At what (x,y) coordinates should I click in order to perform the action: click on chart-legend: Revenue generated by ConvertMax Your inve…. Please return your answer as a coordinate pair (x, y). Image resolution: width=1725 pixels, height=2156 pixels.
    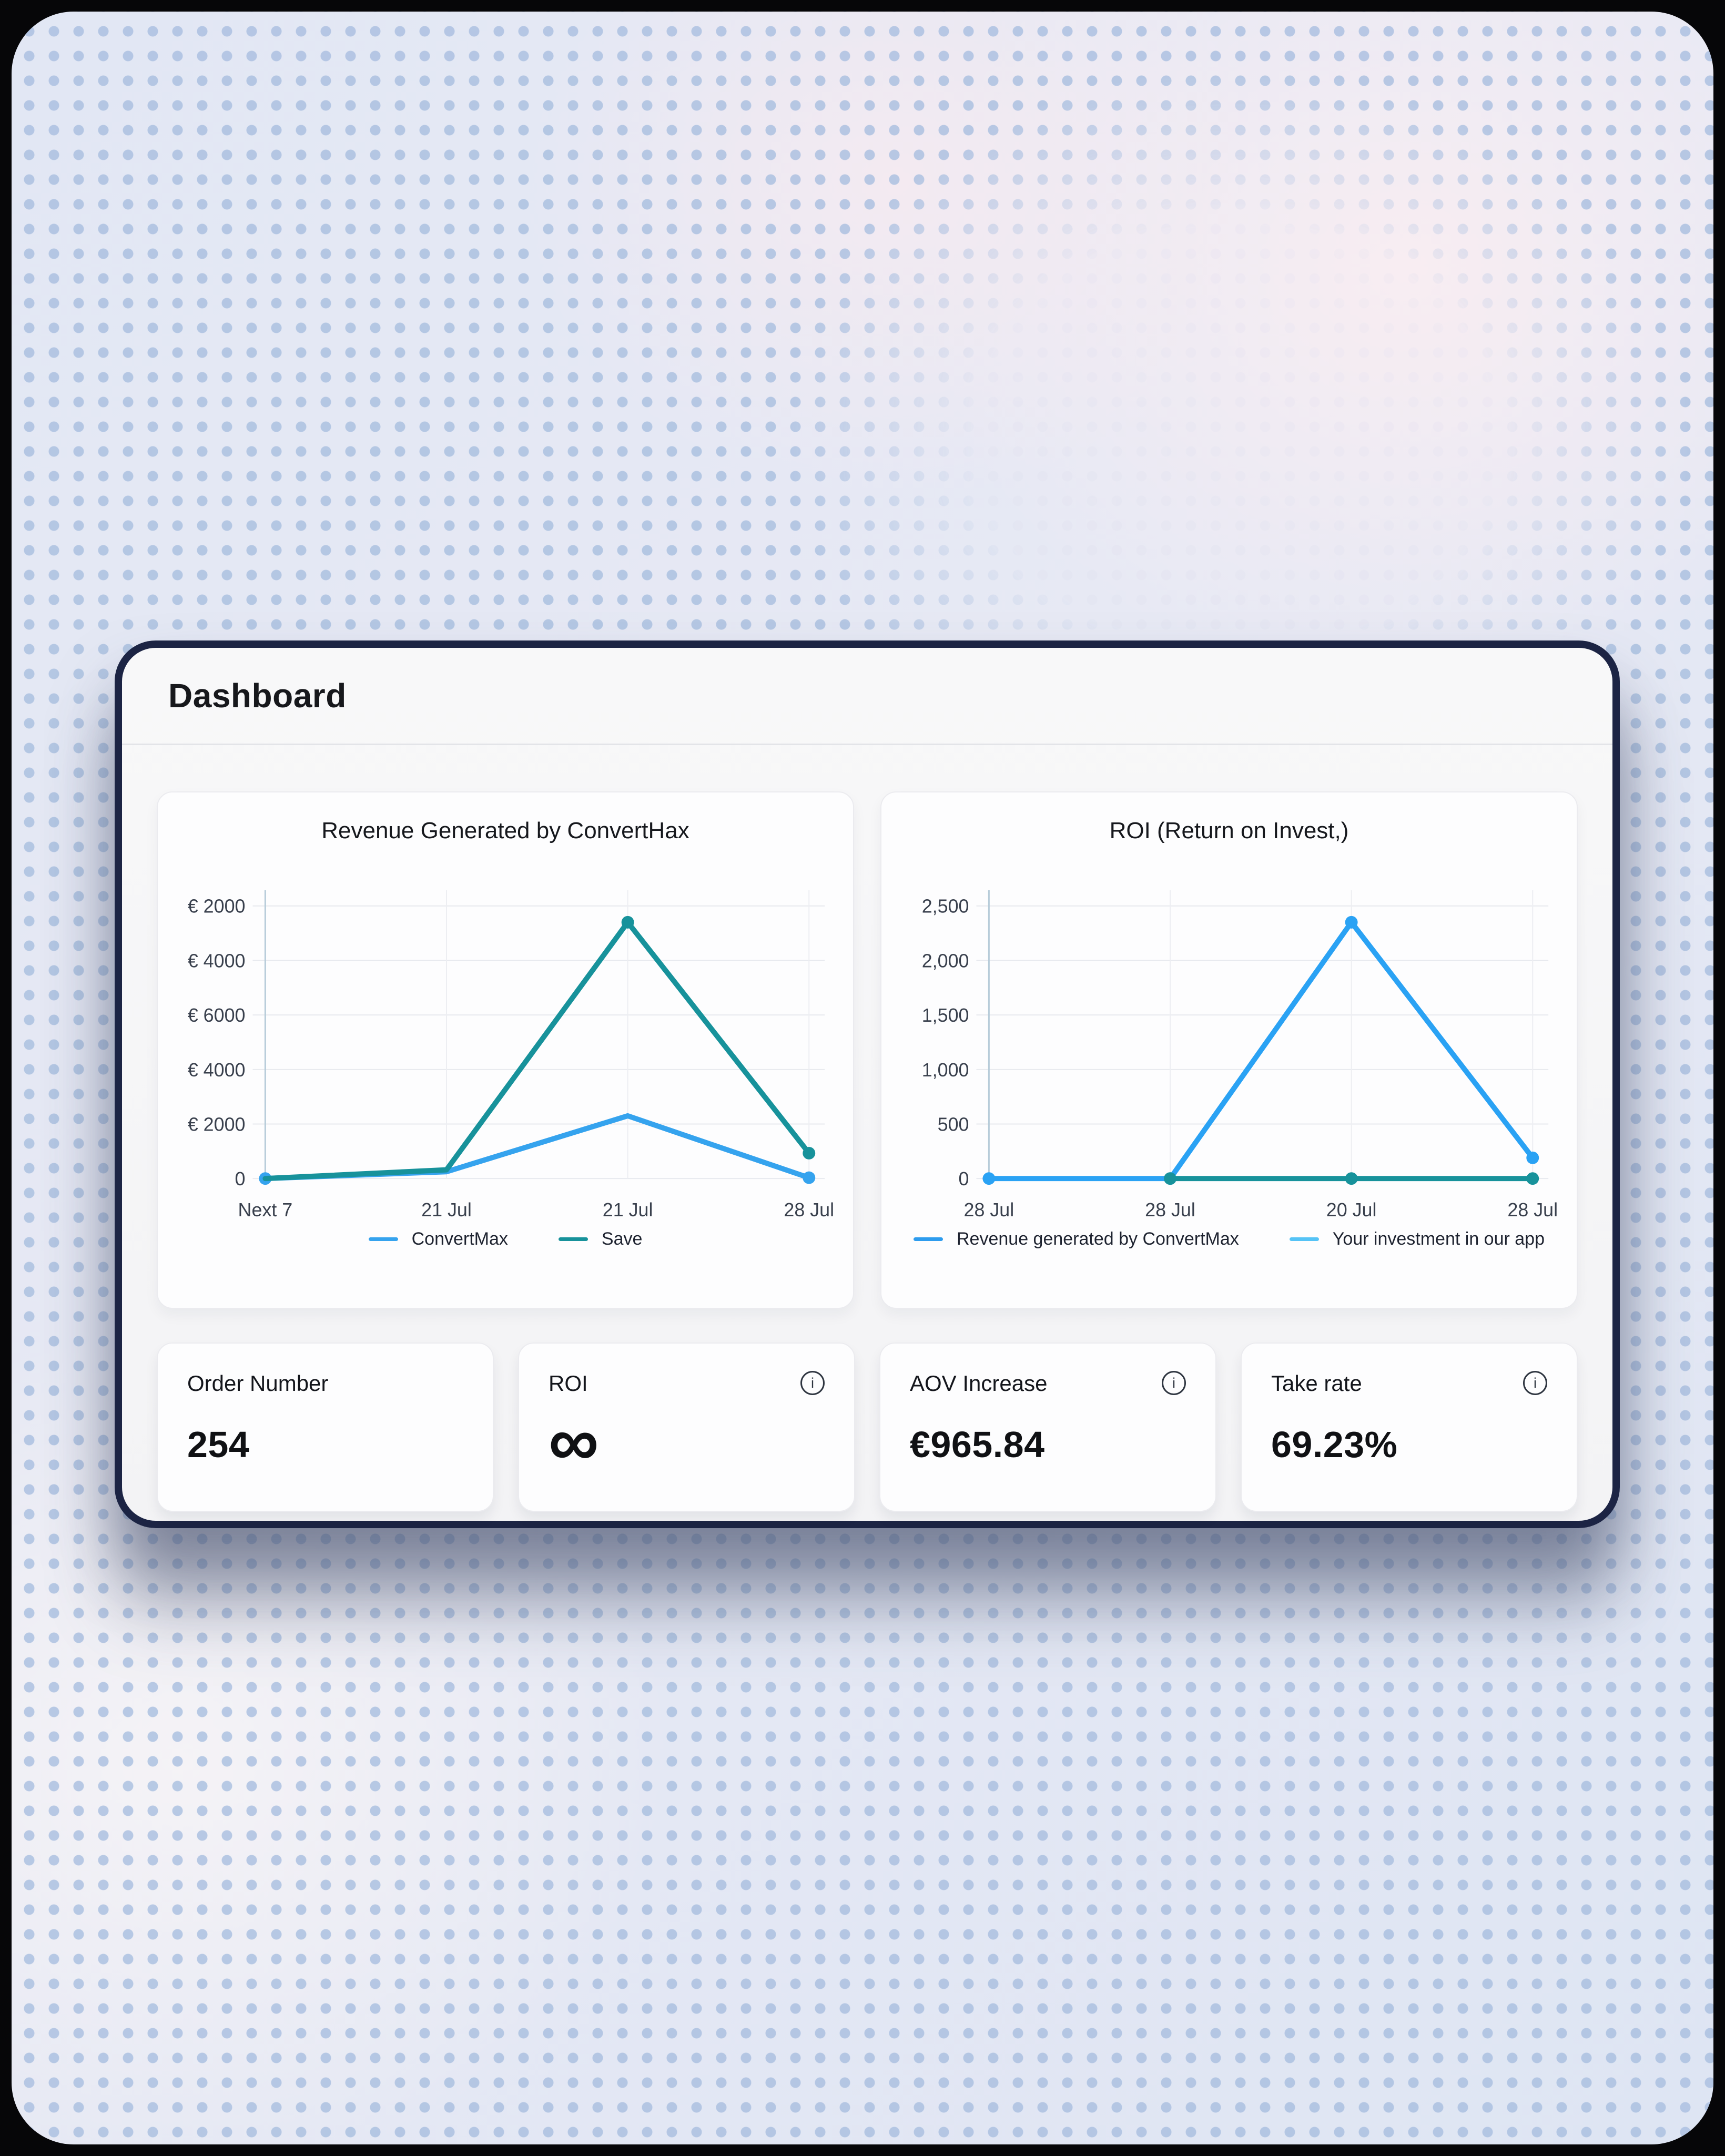
    Looking at the image, I should click on (1229, 1239).